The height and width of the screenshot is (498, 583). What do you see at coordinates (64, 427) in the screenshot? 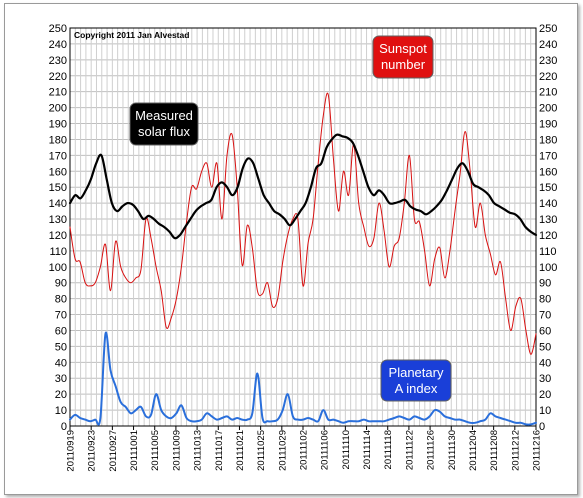
I see `y-tick-label-left: 0` at bounding box center [64, 427].